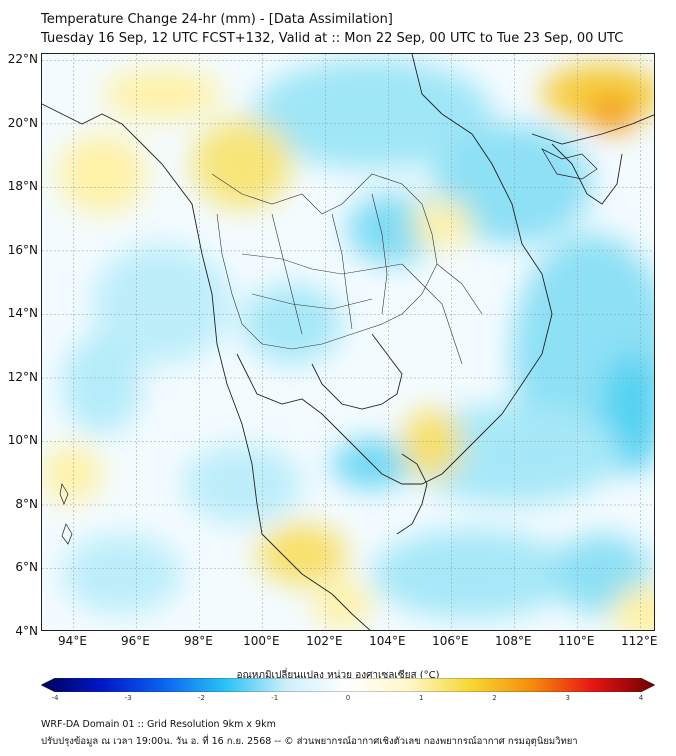 This screenshot has width=676, height=756. Describe the element at coordinates (22, 440) in the screenshot. I see `lat-tick-label: 10°N` at that location.